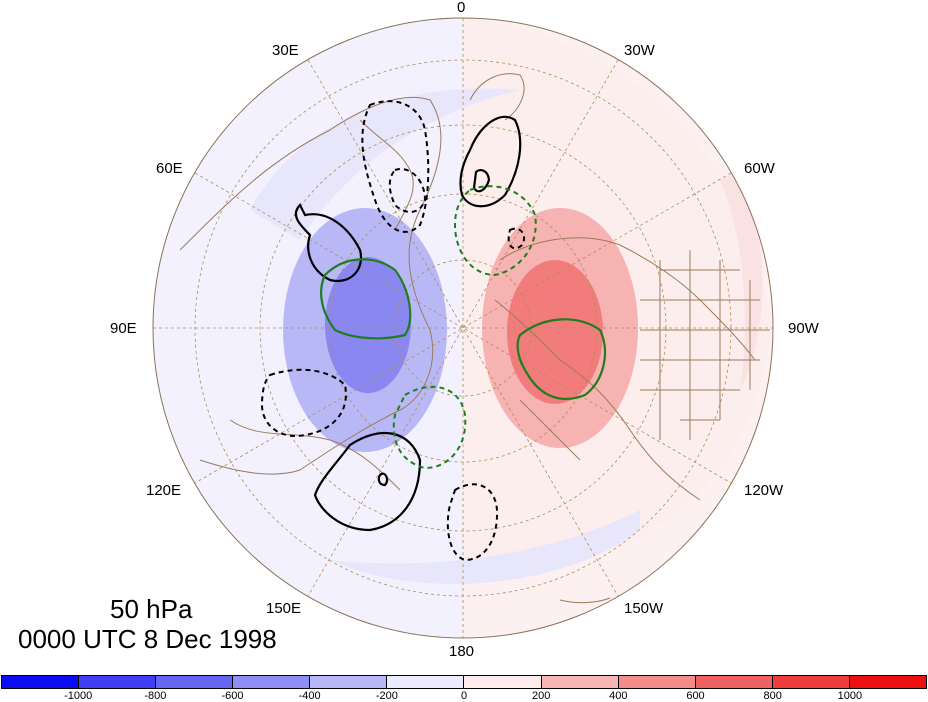 The height and width of the screenshot is (702, 928). What do you see at coordinates (284, 608) in the screenshot?
I see `lon-label-150e: 150E` at bounding box center [284, 608].